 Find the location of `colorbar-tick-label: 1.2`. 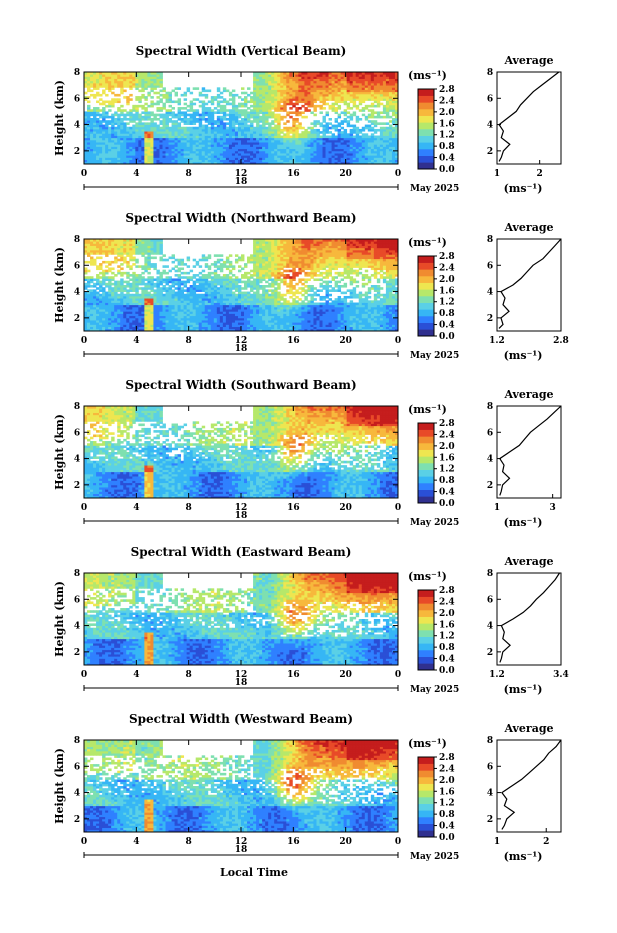

colorbar-tick-label: 1.2 is located at coordinates (447, 136).